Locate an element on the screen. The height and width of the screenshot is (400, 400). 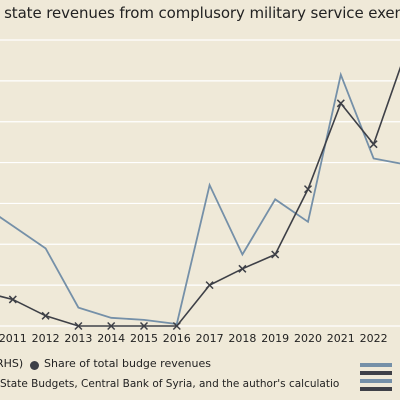
x-tick-label: 2016 is located at coordinates (177, 338).